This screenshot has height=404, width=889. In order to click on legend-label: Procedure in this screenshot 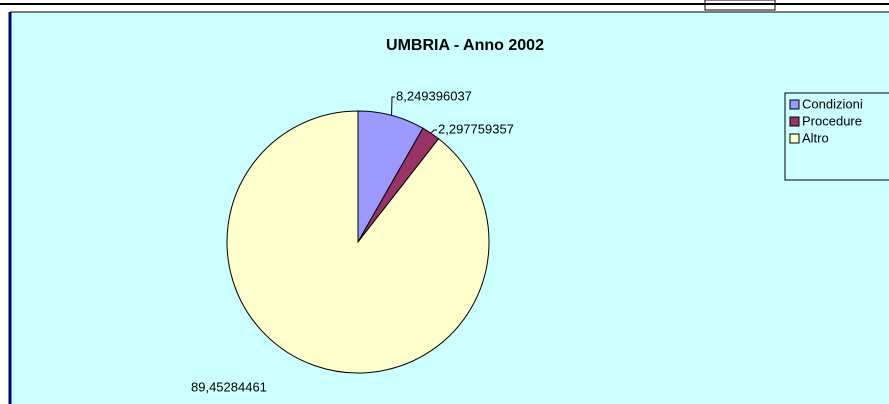, I will do `click(832, 120)`.